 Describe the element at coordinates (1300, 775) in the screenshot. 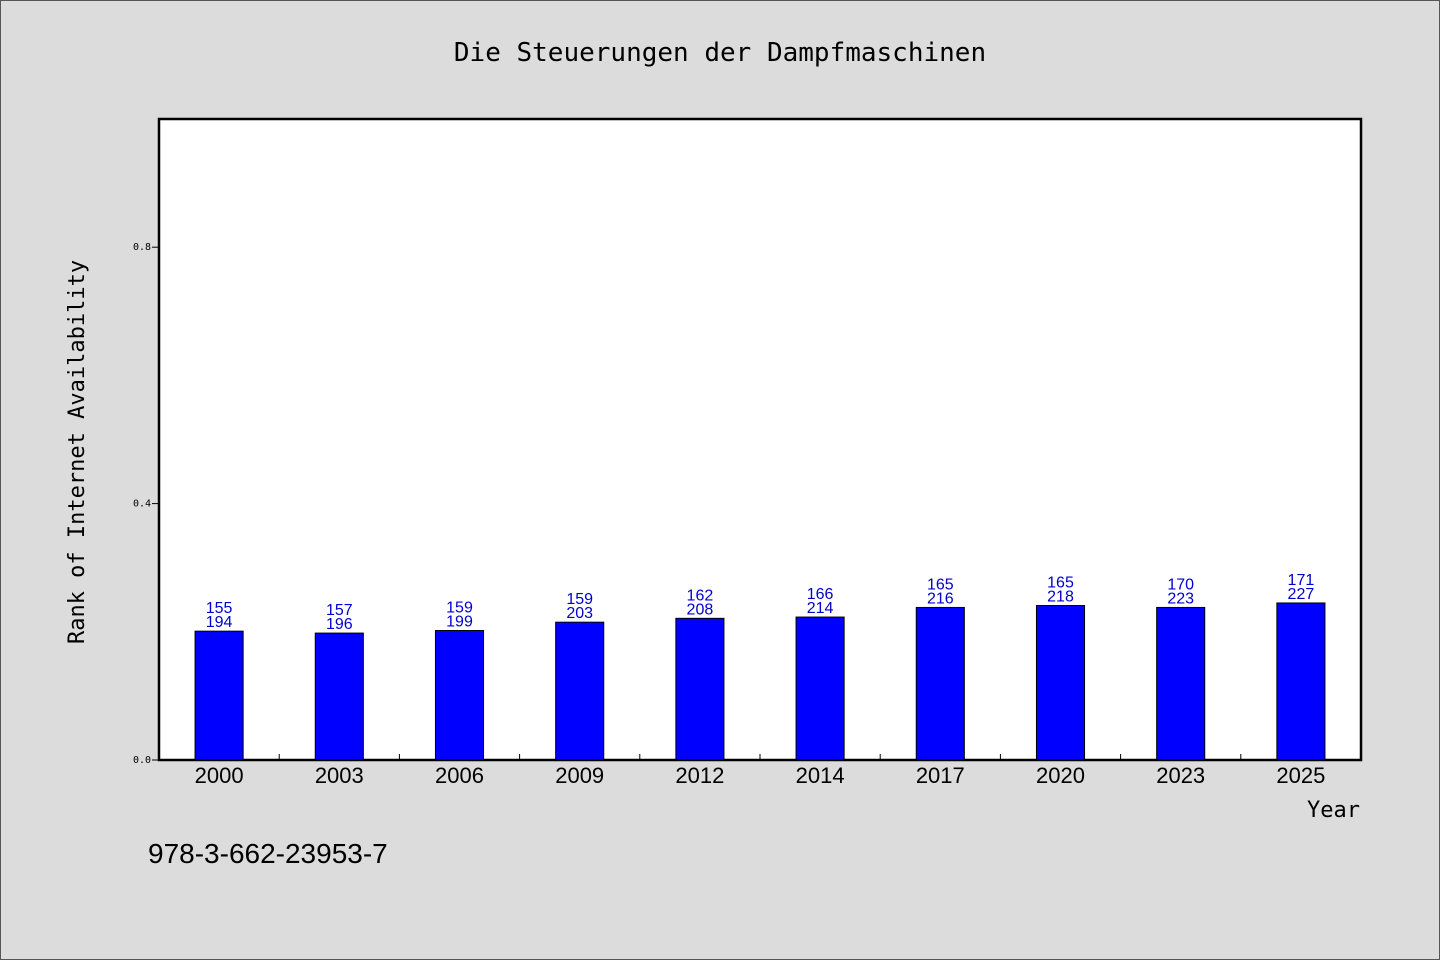

I see `x-tick-label: 2025` at that location.